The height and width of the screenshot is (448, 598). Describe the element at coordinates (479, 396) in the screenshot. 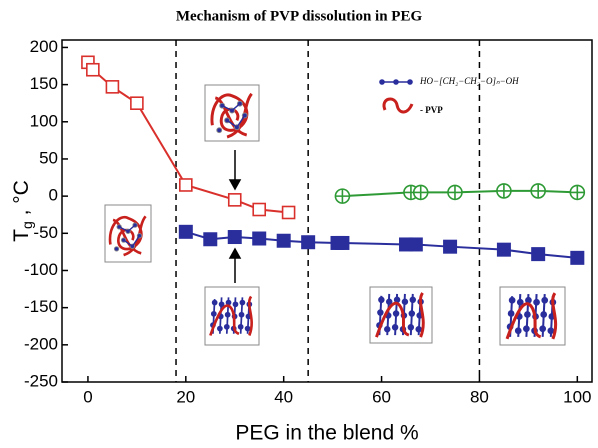

I see `x-tick-label: 80` at that location.